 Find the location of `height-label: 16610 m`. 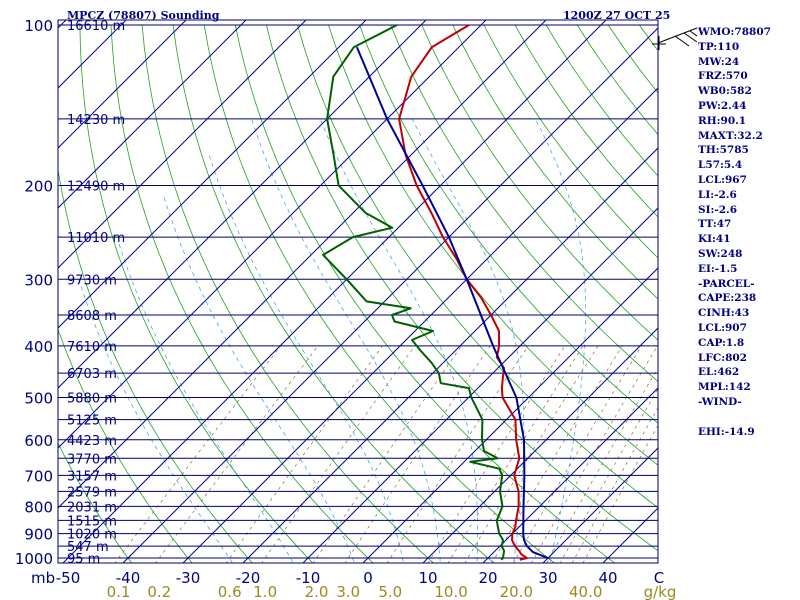

height-label: 16610 m is located at coordinates (96, 26).